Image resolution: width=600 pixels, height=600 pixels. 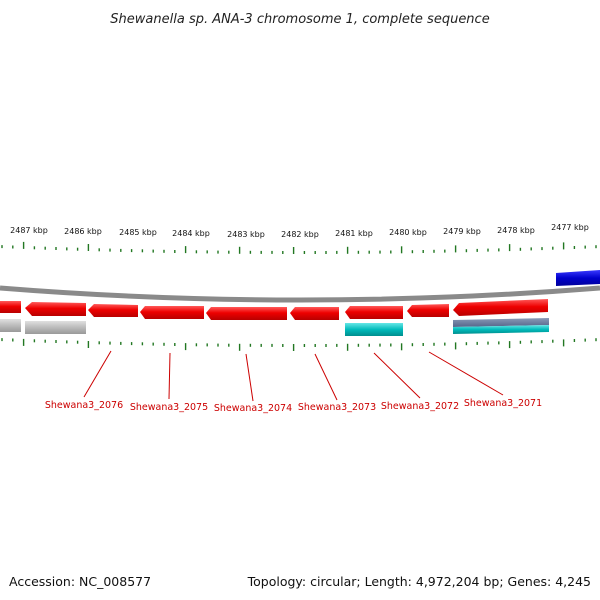 I want to click on gene-label: Shewana3_2073, so click(x=337, y=407).